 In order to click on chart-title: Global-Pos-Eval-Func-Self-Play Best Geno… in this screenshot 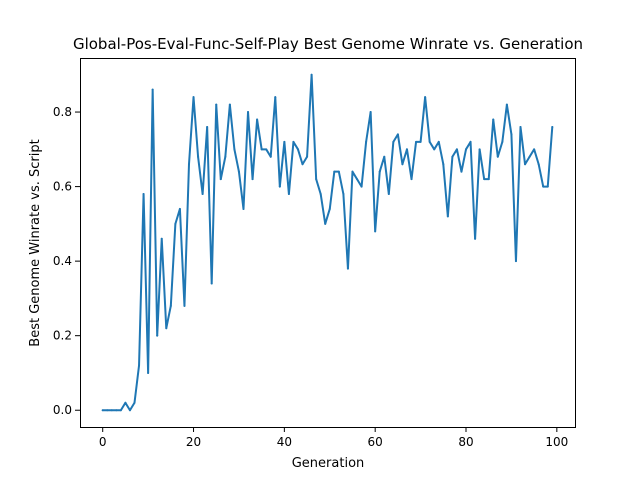, I will do `click(328, 44)`.